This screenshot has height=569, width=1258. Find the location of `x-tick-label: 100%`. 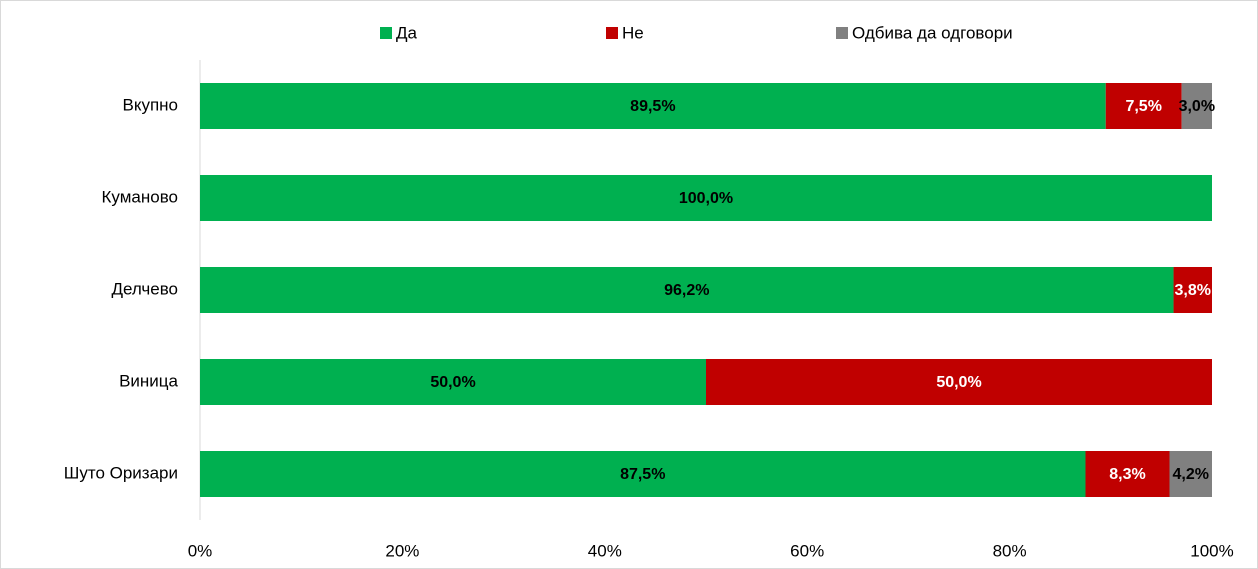

x-tick-label: 100% is located at coordinates (1211, 550).